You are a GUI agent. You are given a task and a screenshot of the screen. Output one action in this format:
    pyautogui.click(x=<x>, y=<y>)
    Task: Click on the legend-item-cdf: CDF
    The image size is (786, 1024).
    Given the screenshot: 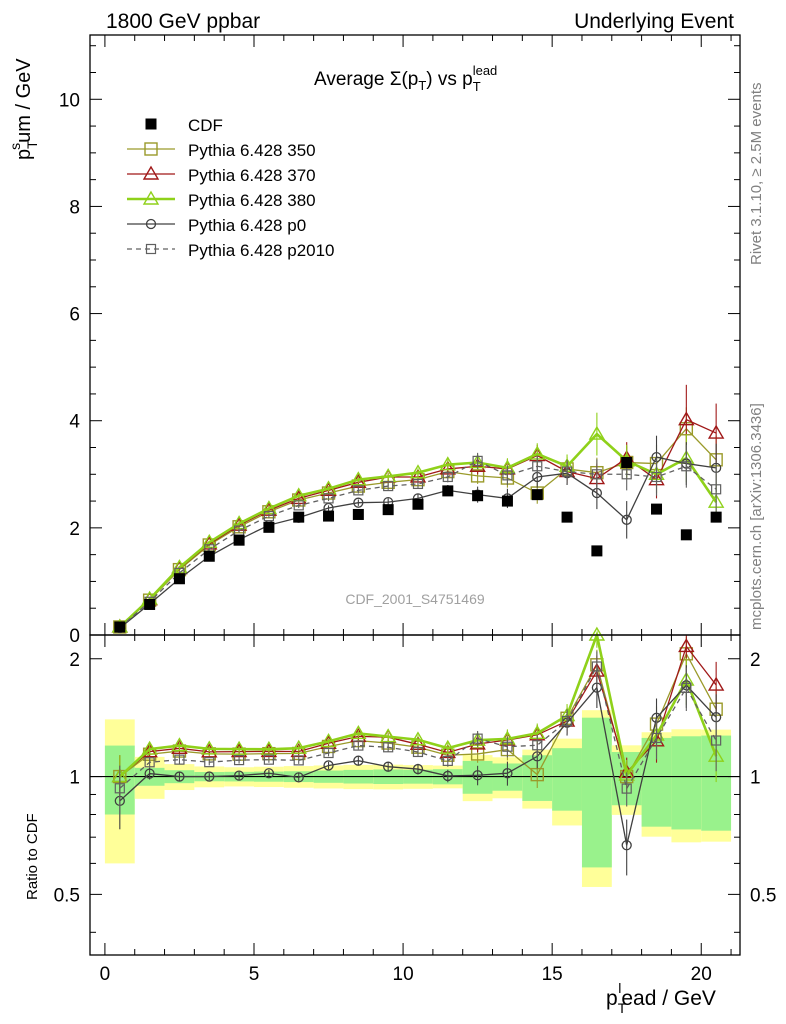 What is the action you would take?
    pyautogui.click(x=184, y=125)
    